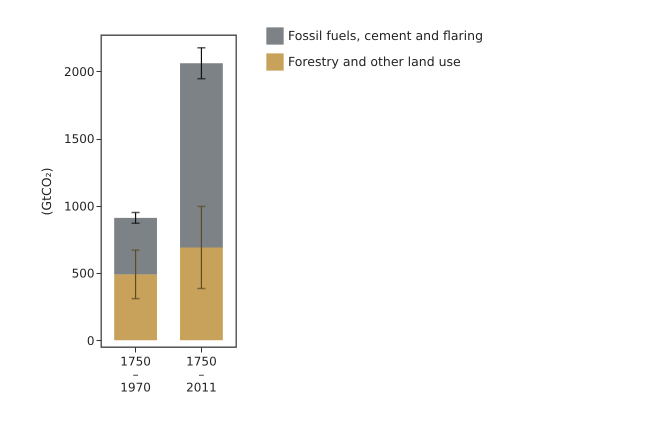 The width and height of the screenshot is (649, 441). I want to click on y-tick-label: 1500, so click(79, 139).